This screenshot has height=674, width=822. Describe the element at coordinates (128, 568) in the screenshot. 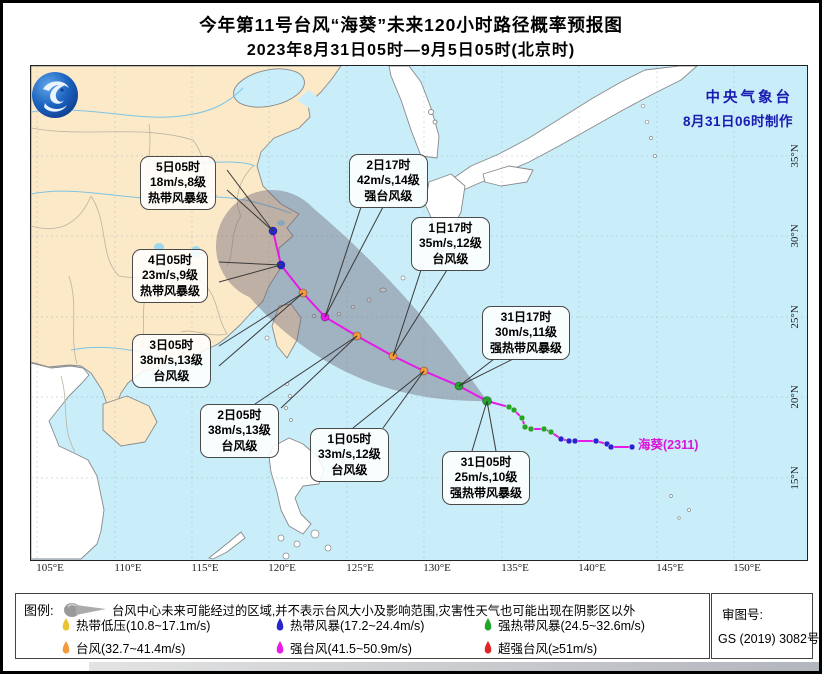

I see `lon-axis-label: 110°E` at that location.